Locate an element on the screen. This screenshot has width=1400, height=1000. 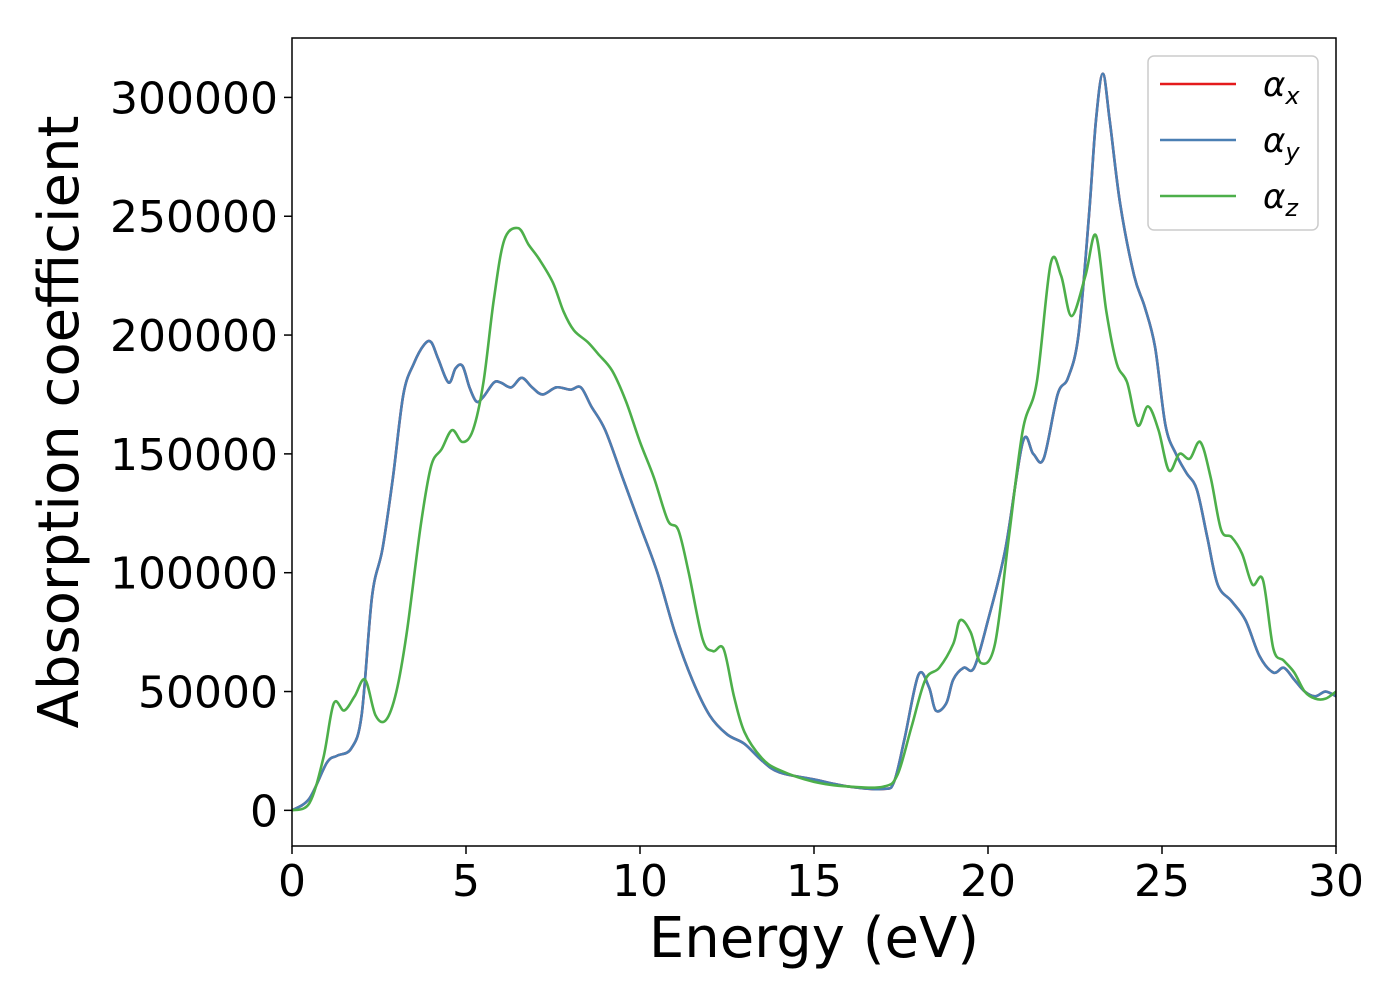
y-axis-ticks: 0 50000 100000 150000 200000 250000 300000 is located at coordinates (201, 455).